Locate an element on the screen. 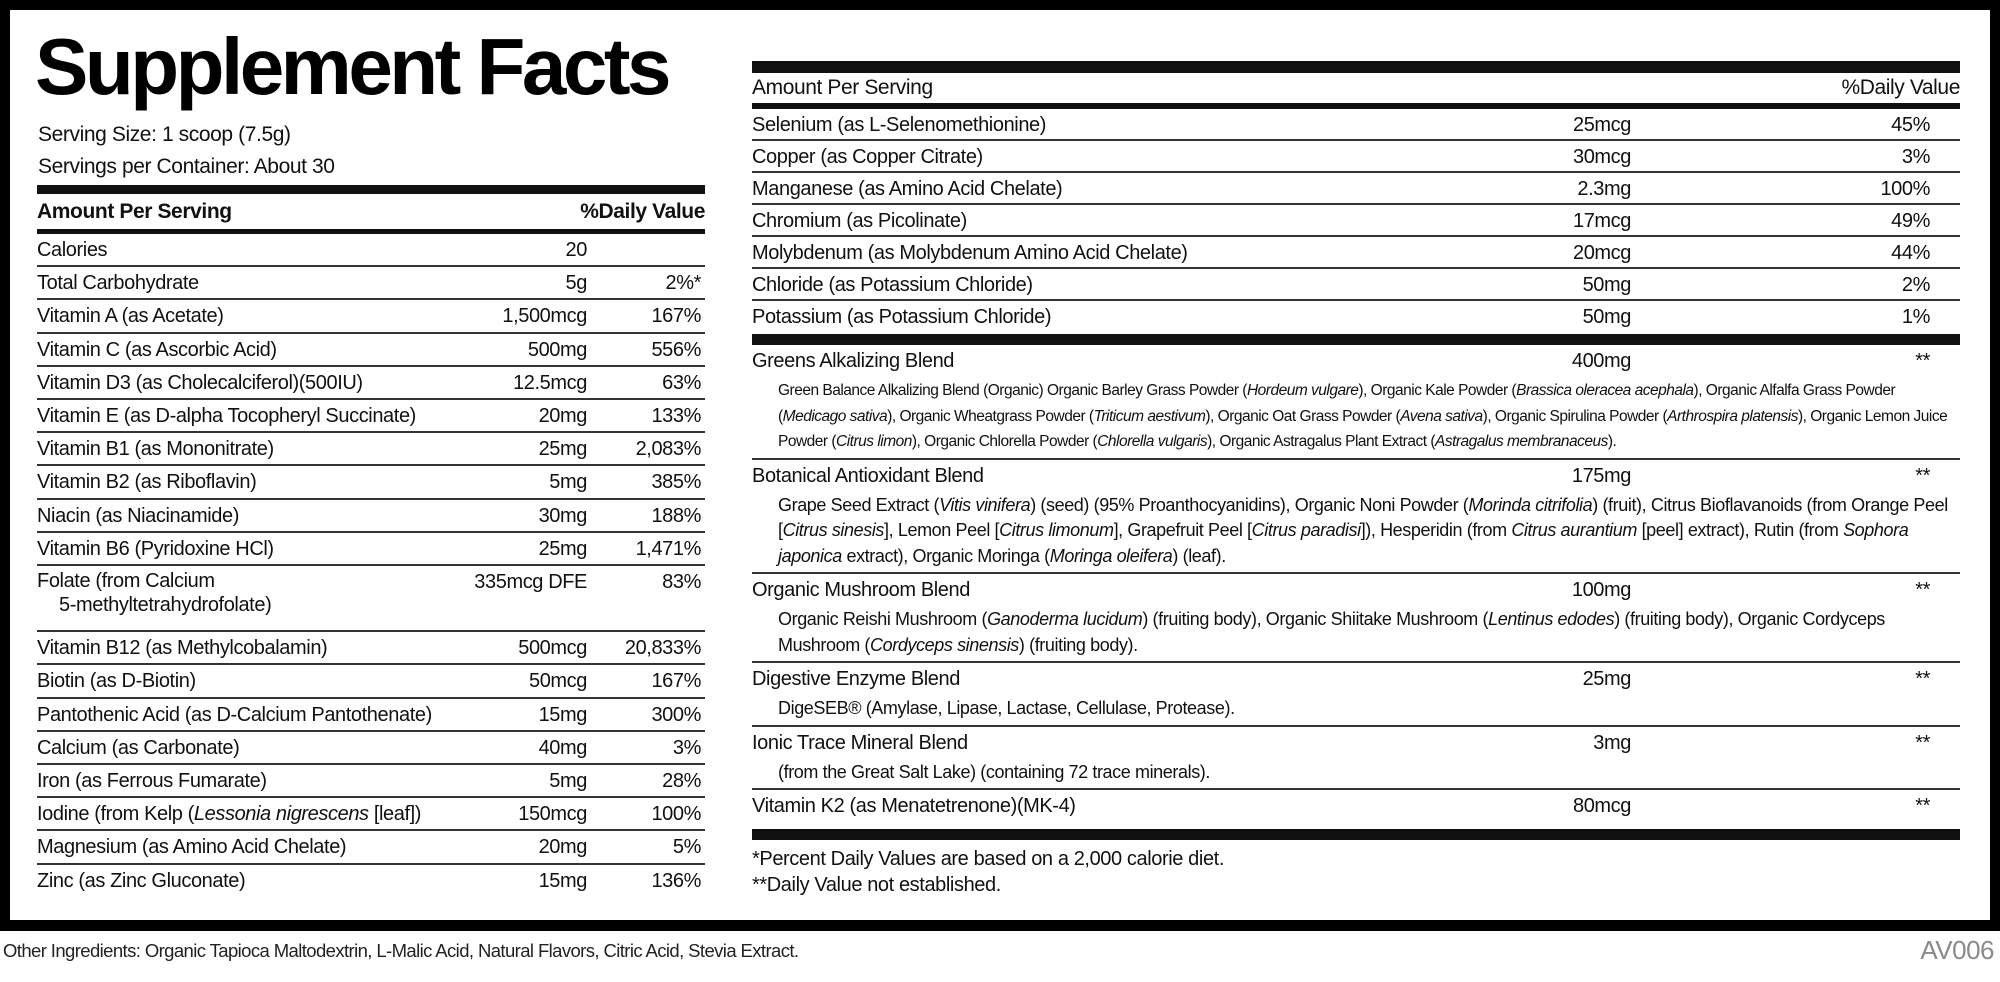 The image size is (2000, 982). nutrient-name: Organic Mushroom Blend is located at coordinates (861, 590).